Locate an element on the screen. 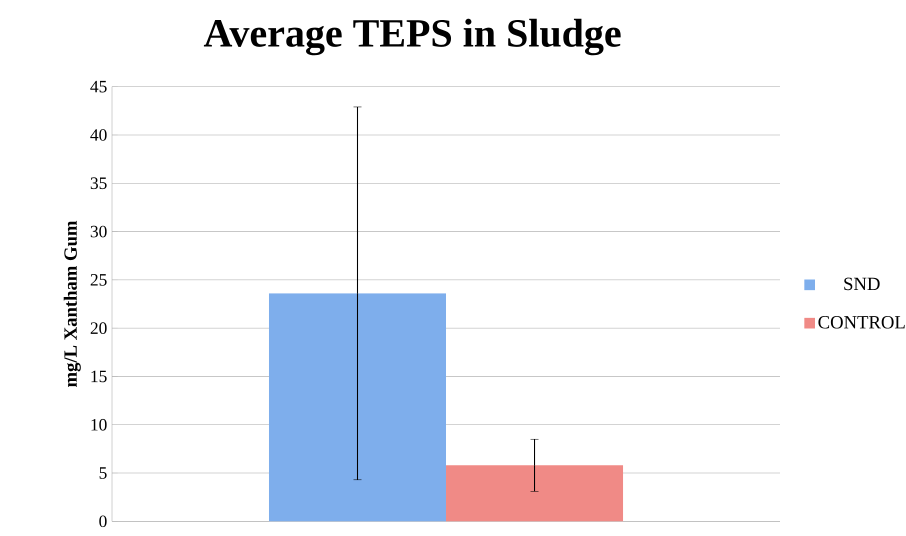 The width and height of the screenshot is (906, 536). y-tick-label: 15 is located at coordinates (99, 376).